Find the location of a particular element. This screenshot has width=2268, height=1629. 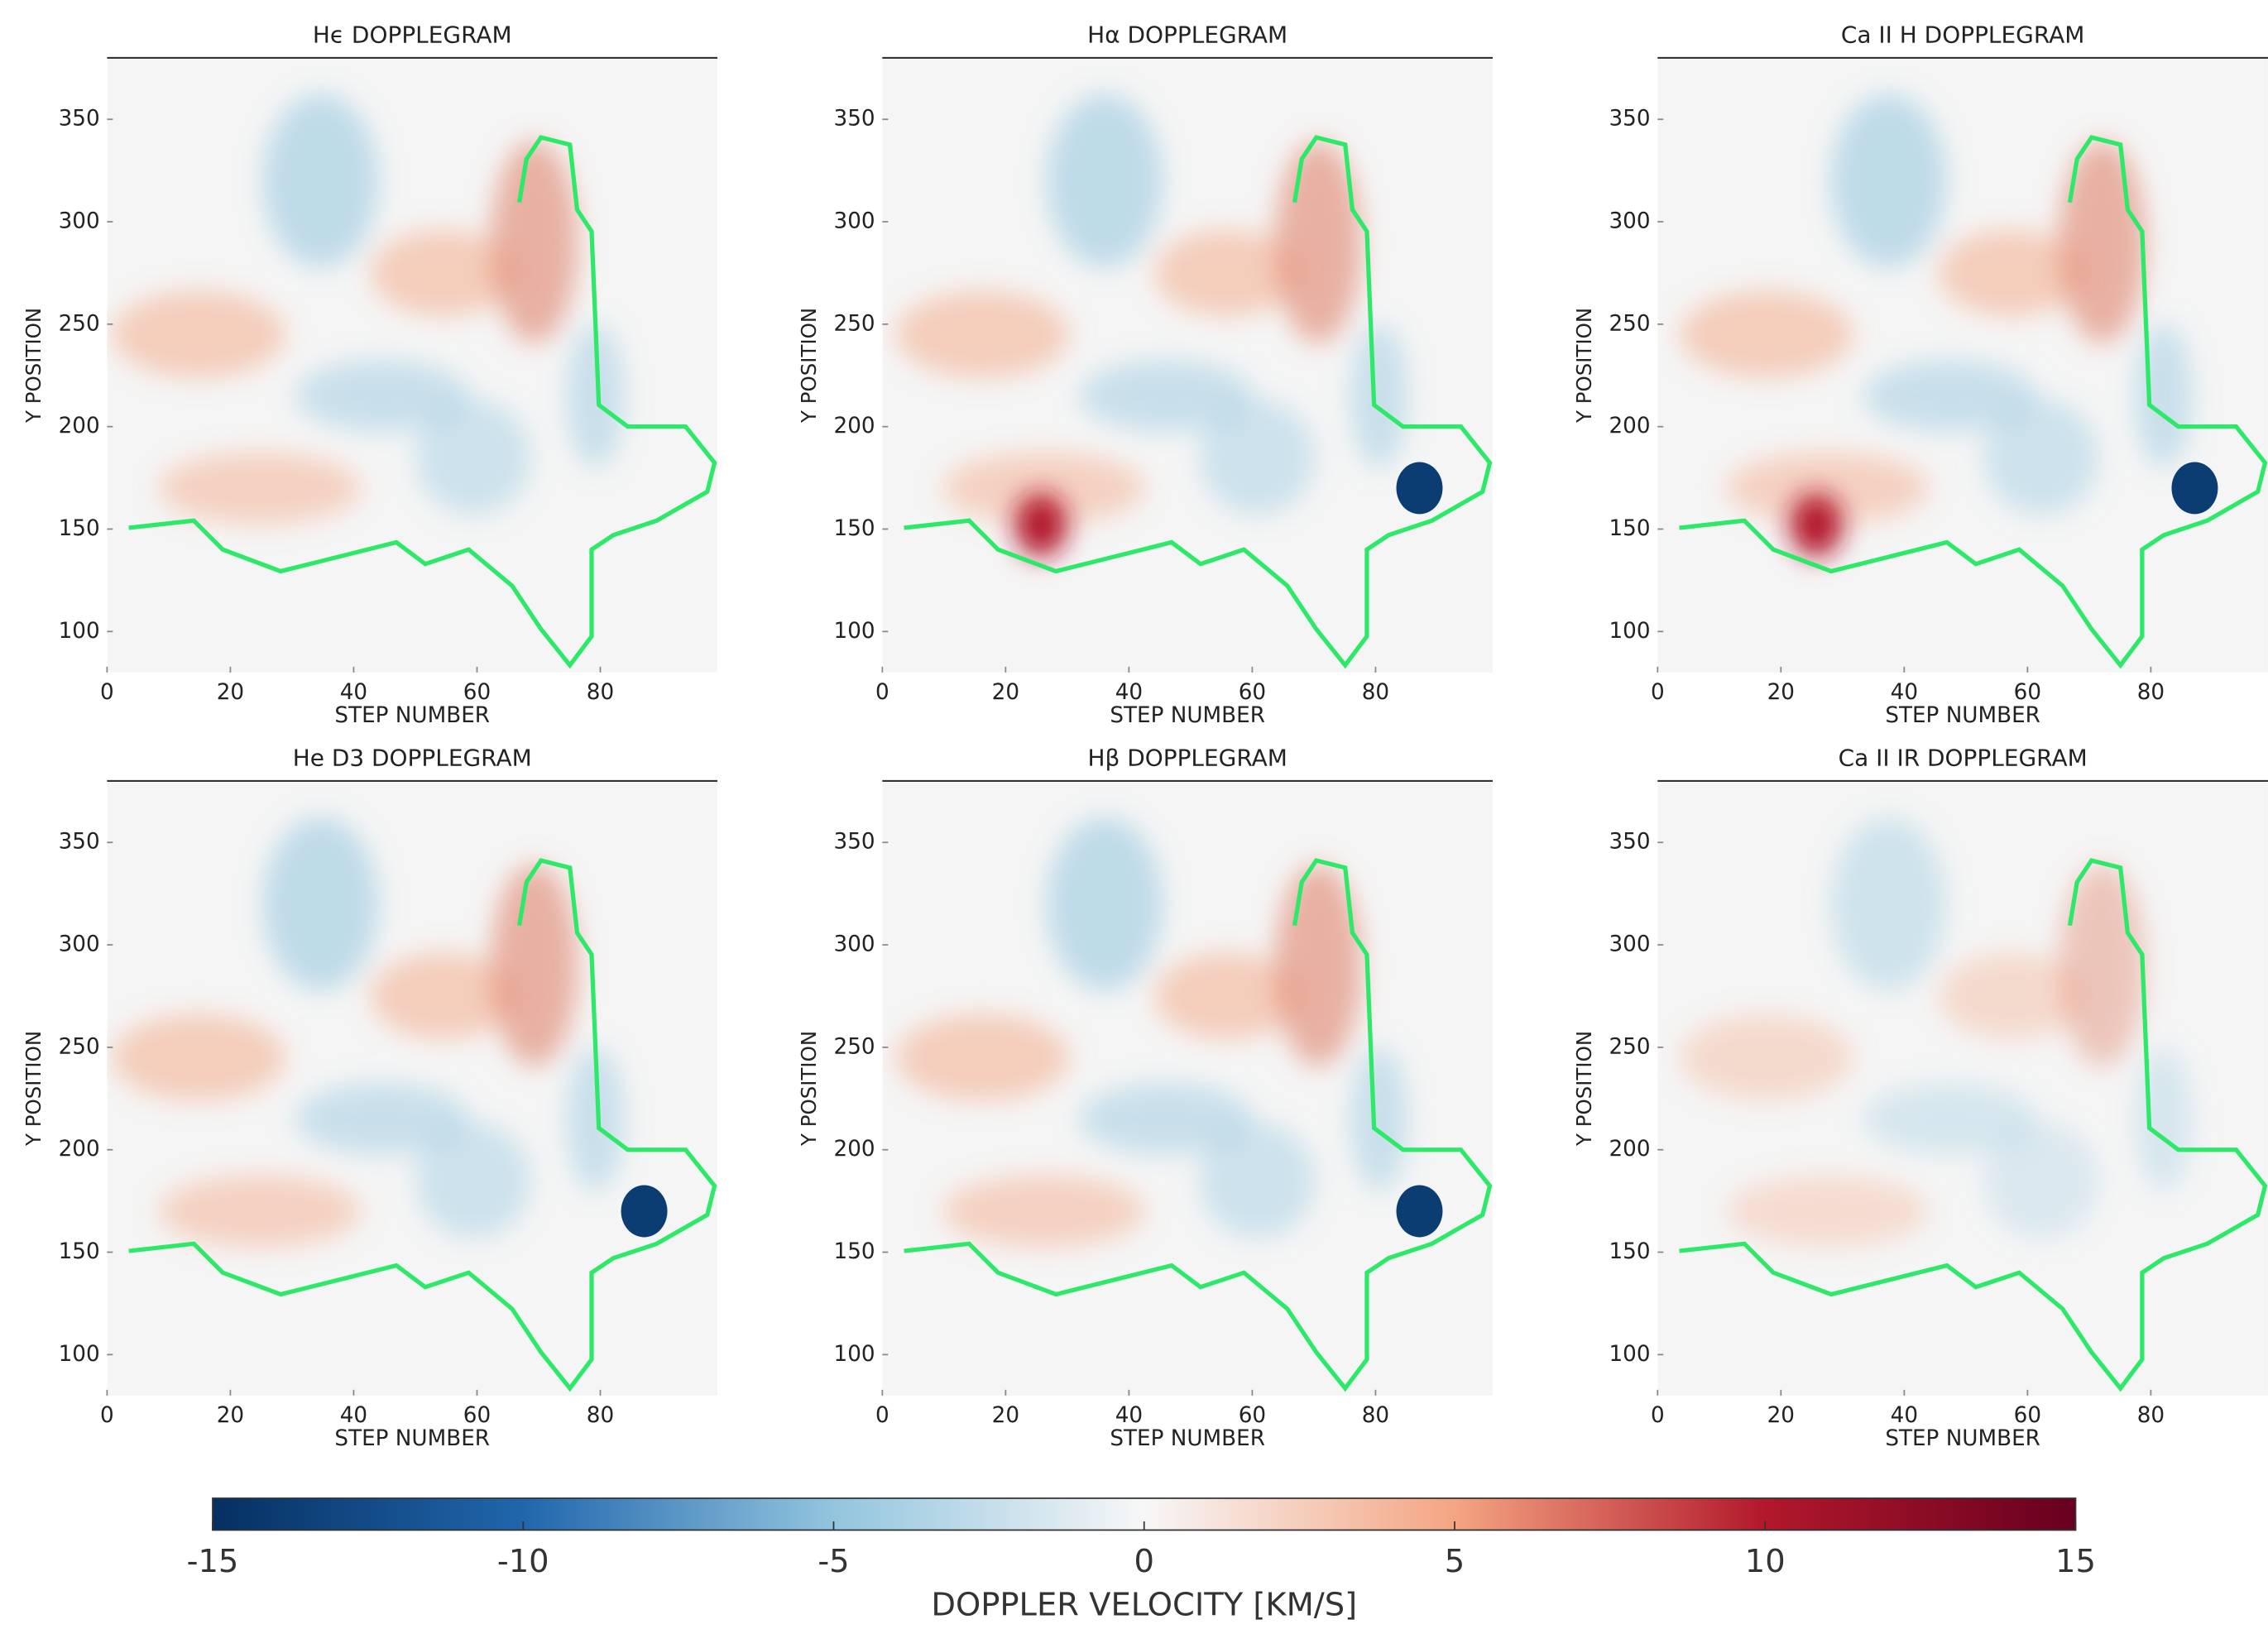

strong-redshift is located at coordinates (1817, 525).